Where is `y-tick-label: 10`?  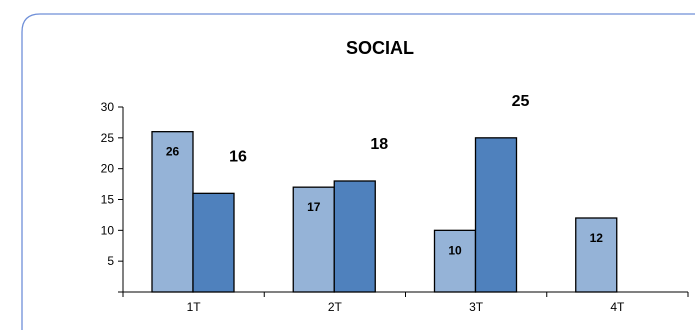 y-tick-label: 10 is located at coordinates (108, 230).